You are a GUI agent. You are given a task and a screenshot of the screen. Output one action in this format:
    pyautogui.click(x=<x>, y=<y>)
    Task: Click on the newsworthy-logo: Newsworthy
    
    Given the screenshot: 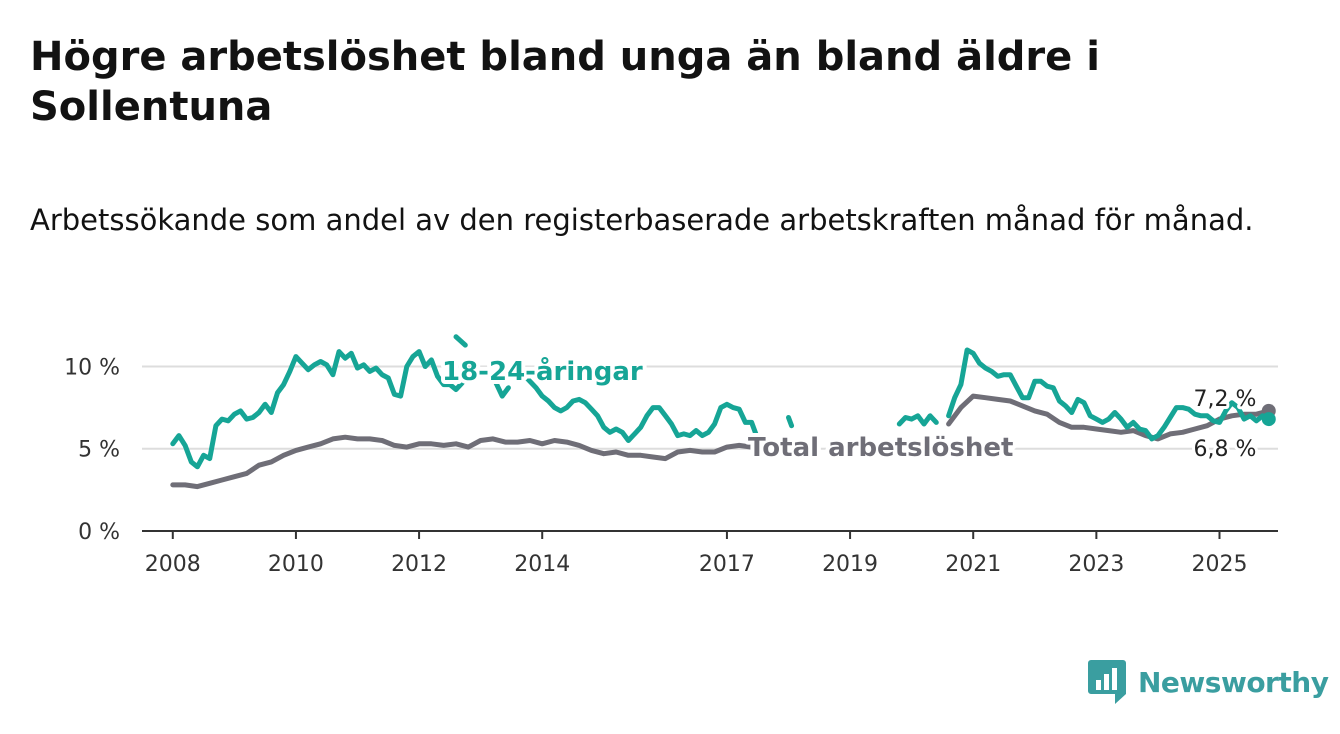 What is the action you would take?
    pyautogui.click(x=1208, y=682)
    